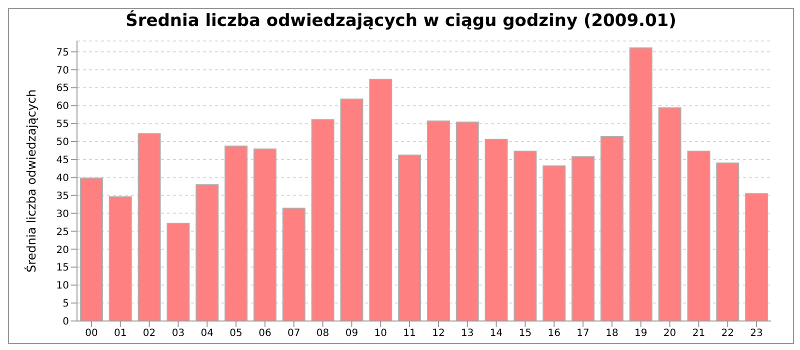  Describe the element at coordinates (62, 106) in the screenshot. I see `y-tick-label: 60` at that location.